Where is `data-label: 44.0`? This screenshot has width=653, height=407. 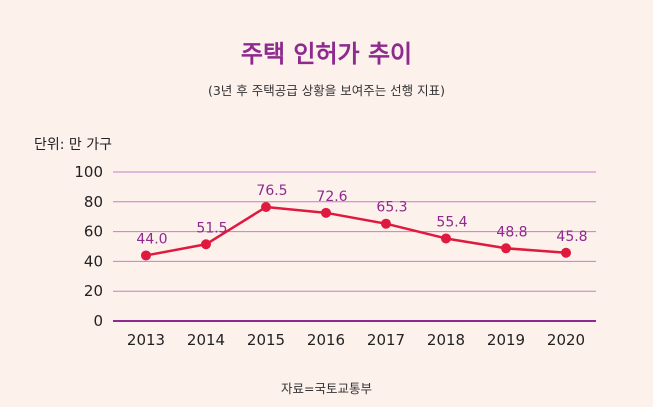 data-label: 44.0 is located at coordinates (151, 239).